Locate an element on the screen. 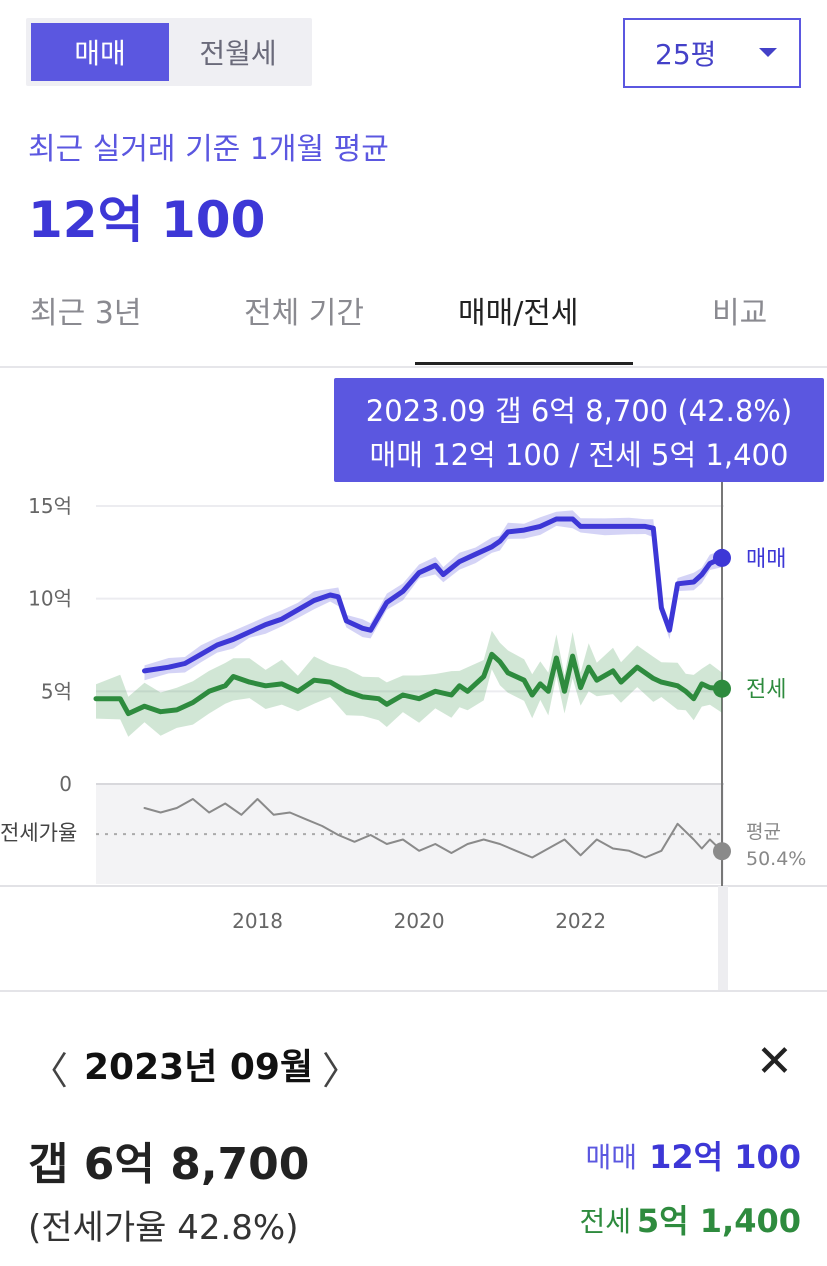 This screenshot has width=827, height=1266. x-tick-label: 2022 is located at coordinates (580, 921).